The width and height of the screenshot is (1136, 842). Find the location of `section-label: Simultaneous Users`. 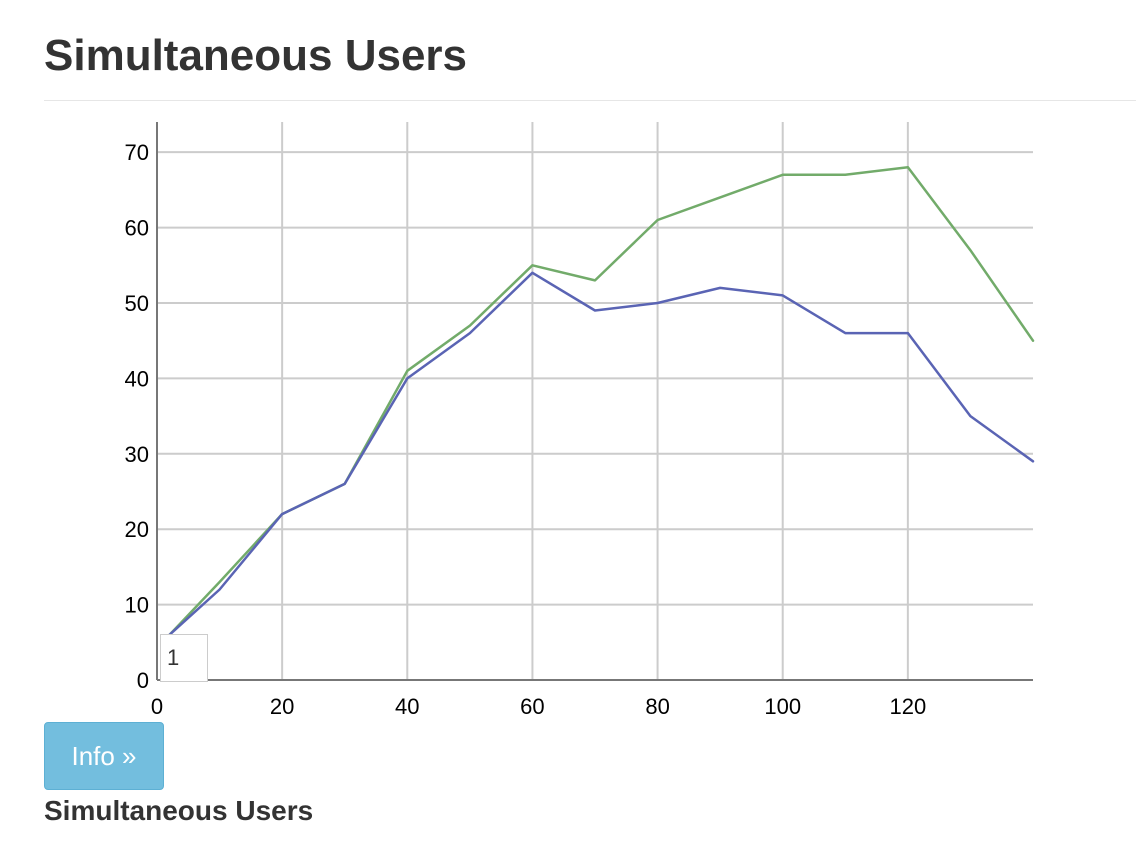

section-label: Simultaneous Users is located at coordinates (179, 810).